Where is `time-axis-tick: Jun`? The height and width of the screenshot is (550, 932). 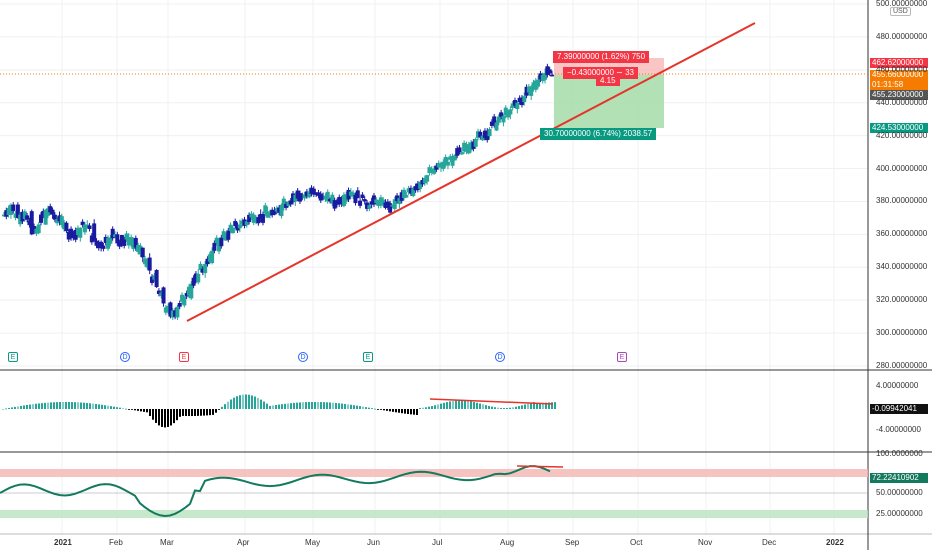 time-axis-tick: Jun is located at coordinates (373, 542).